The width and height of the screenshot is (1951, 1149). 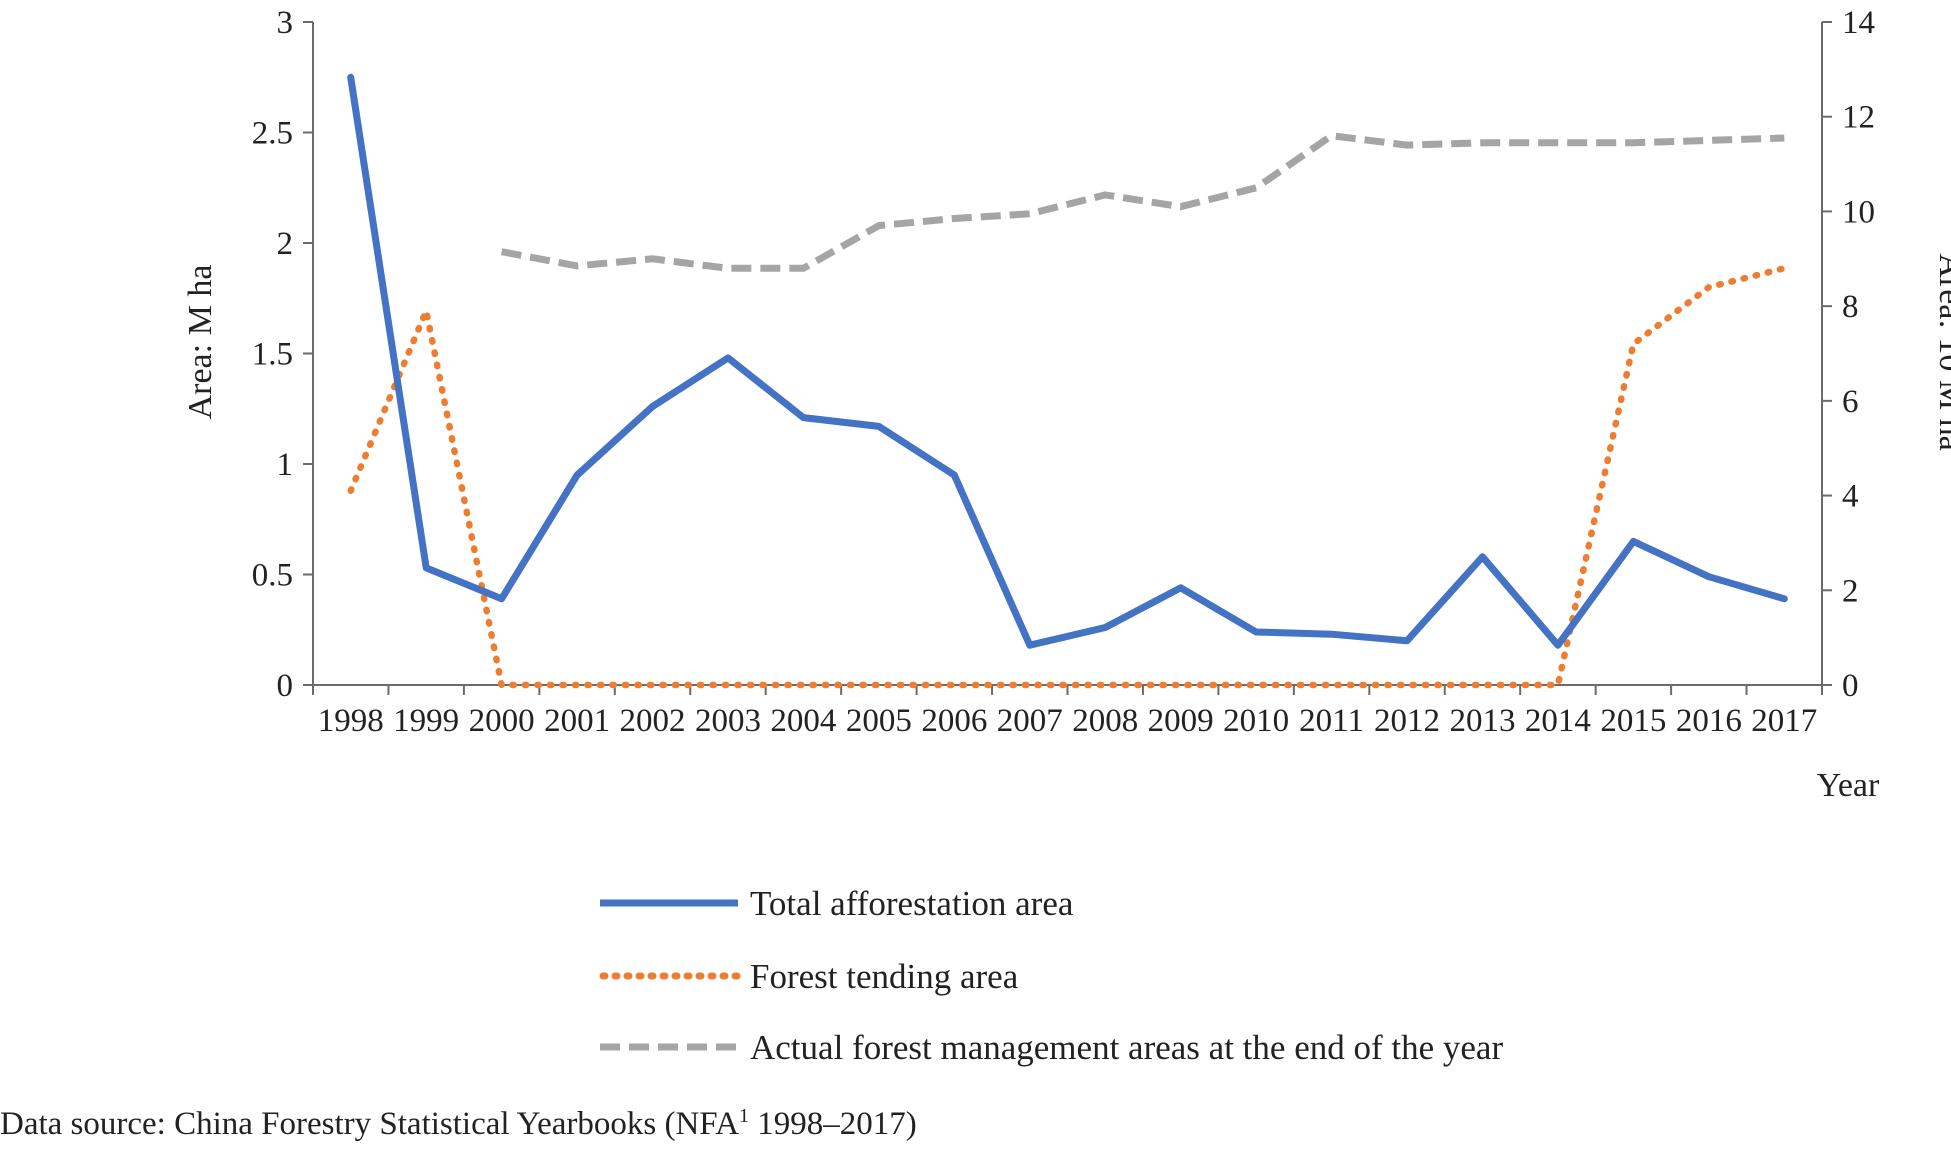 I want to click on x-tick-label: 2003, so click(x=728, y=721).